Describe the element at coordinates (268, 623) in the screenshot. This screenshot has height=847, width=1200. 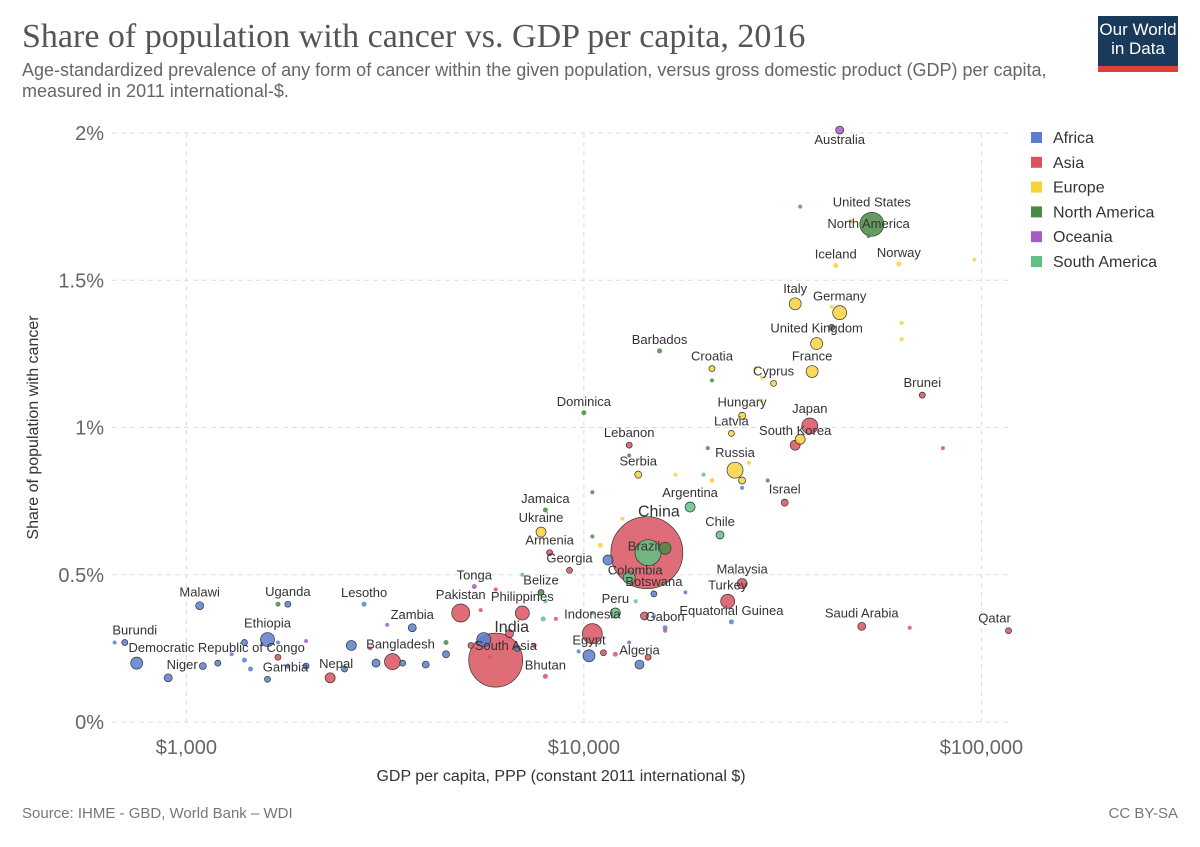
I see `label-ethiopia: Ethiopia` at that location.